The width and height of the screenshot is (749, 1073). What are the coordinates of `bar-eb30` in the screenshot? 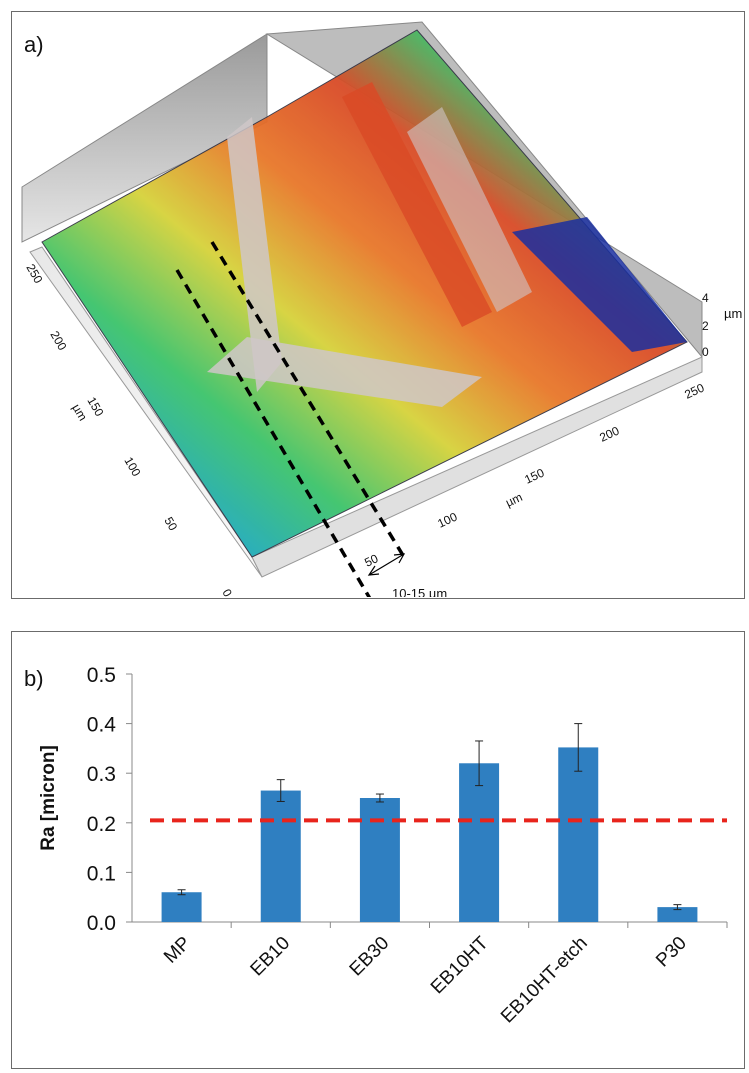 It's located at (379, 860).